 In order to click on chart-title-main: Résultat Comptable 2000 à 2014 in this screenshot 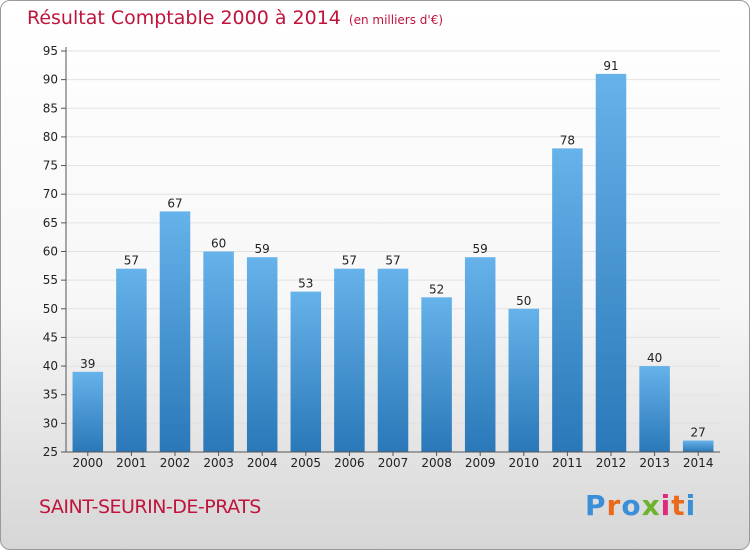, I will do `click(184, 18)`.